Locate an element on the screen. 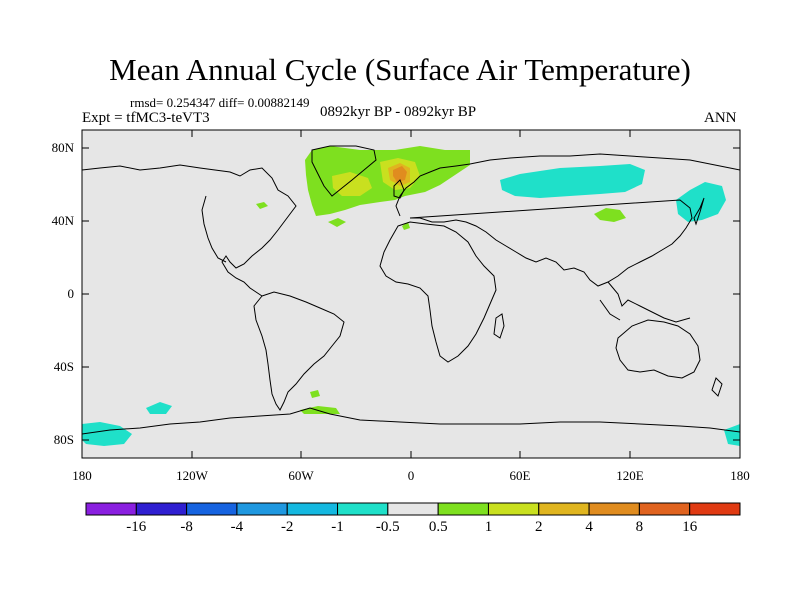  lon-label-180w: 180 is located at coordinates (82, 475).